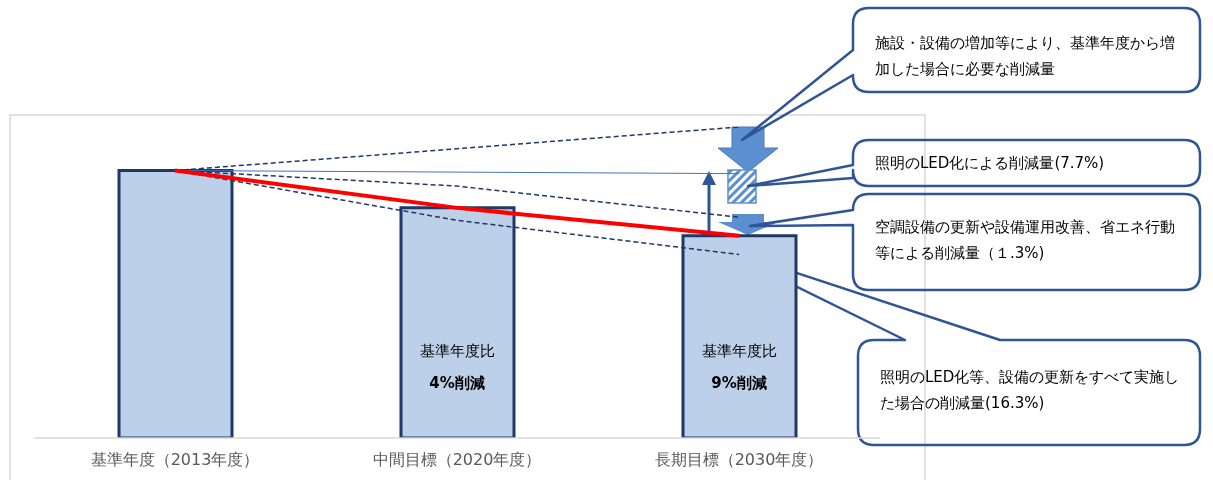 The width and height of the screenshot is (1213, 480). What do you see at coordinates (175, 460) in the screenshot?
I see `x-tick-label: 基準年度（2013年度）` at bounding box center [175, 460].